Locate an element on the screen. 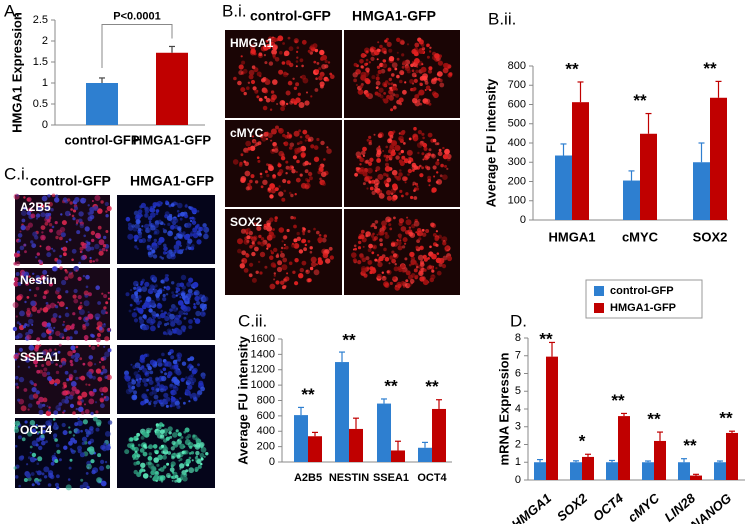 This screenshot has width=747, height=524. annotation: ** is located at coordinates (618, 400).